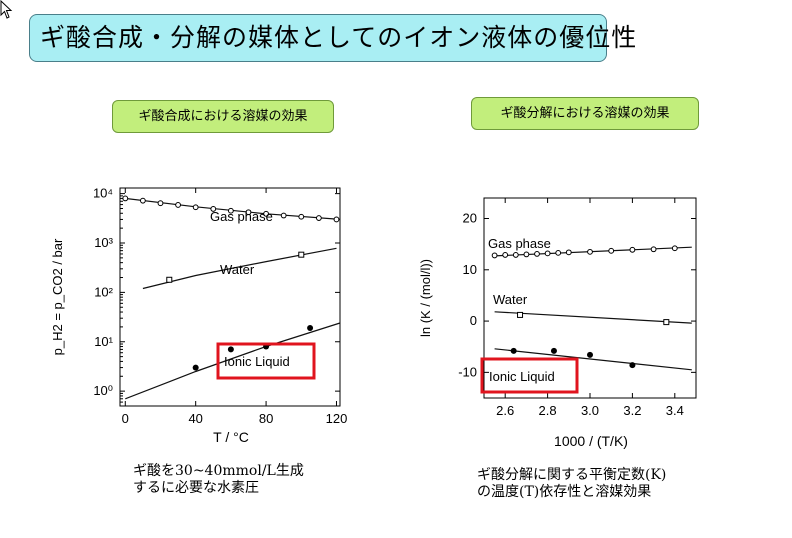 The width and height of the screenshot is (792, 538). I want to click on c0-y-tick-label: 10³, so click(103, 242).